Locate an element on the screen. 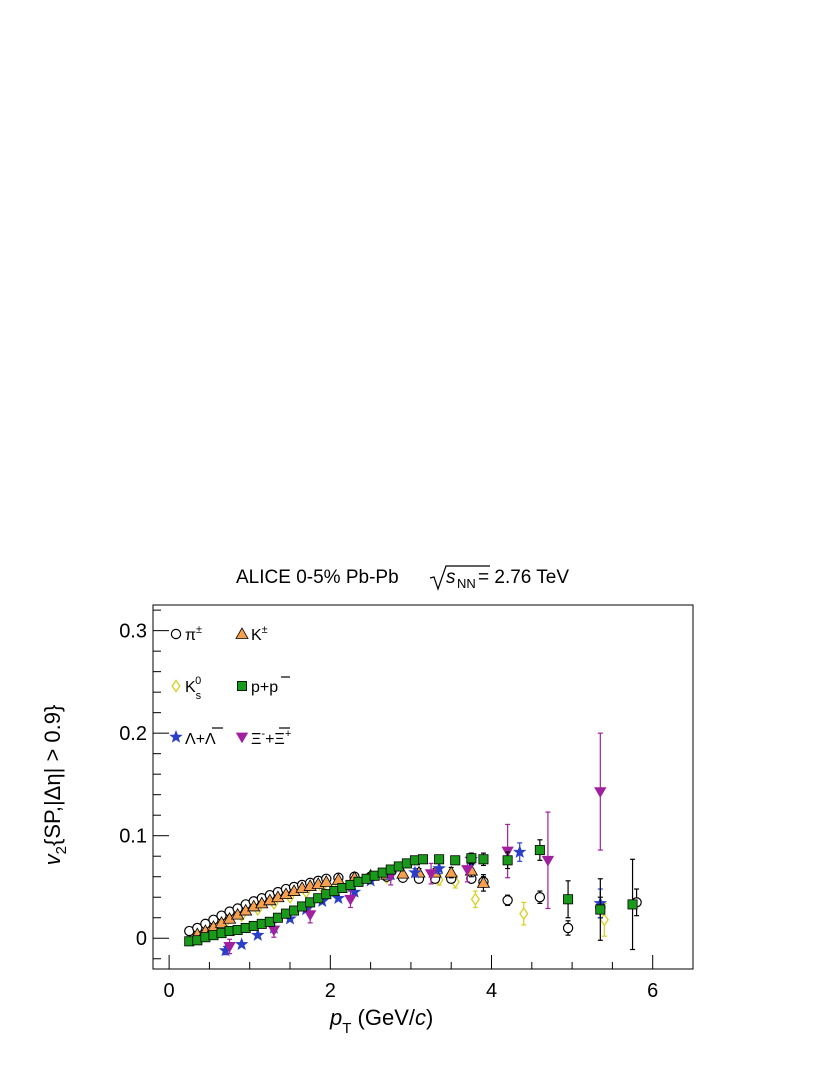  legend-label-xi-plus: + is located at coordinates (269, 739).